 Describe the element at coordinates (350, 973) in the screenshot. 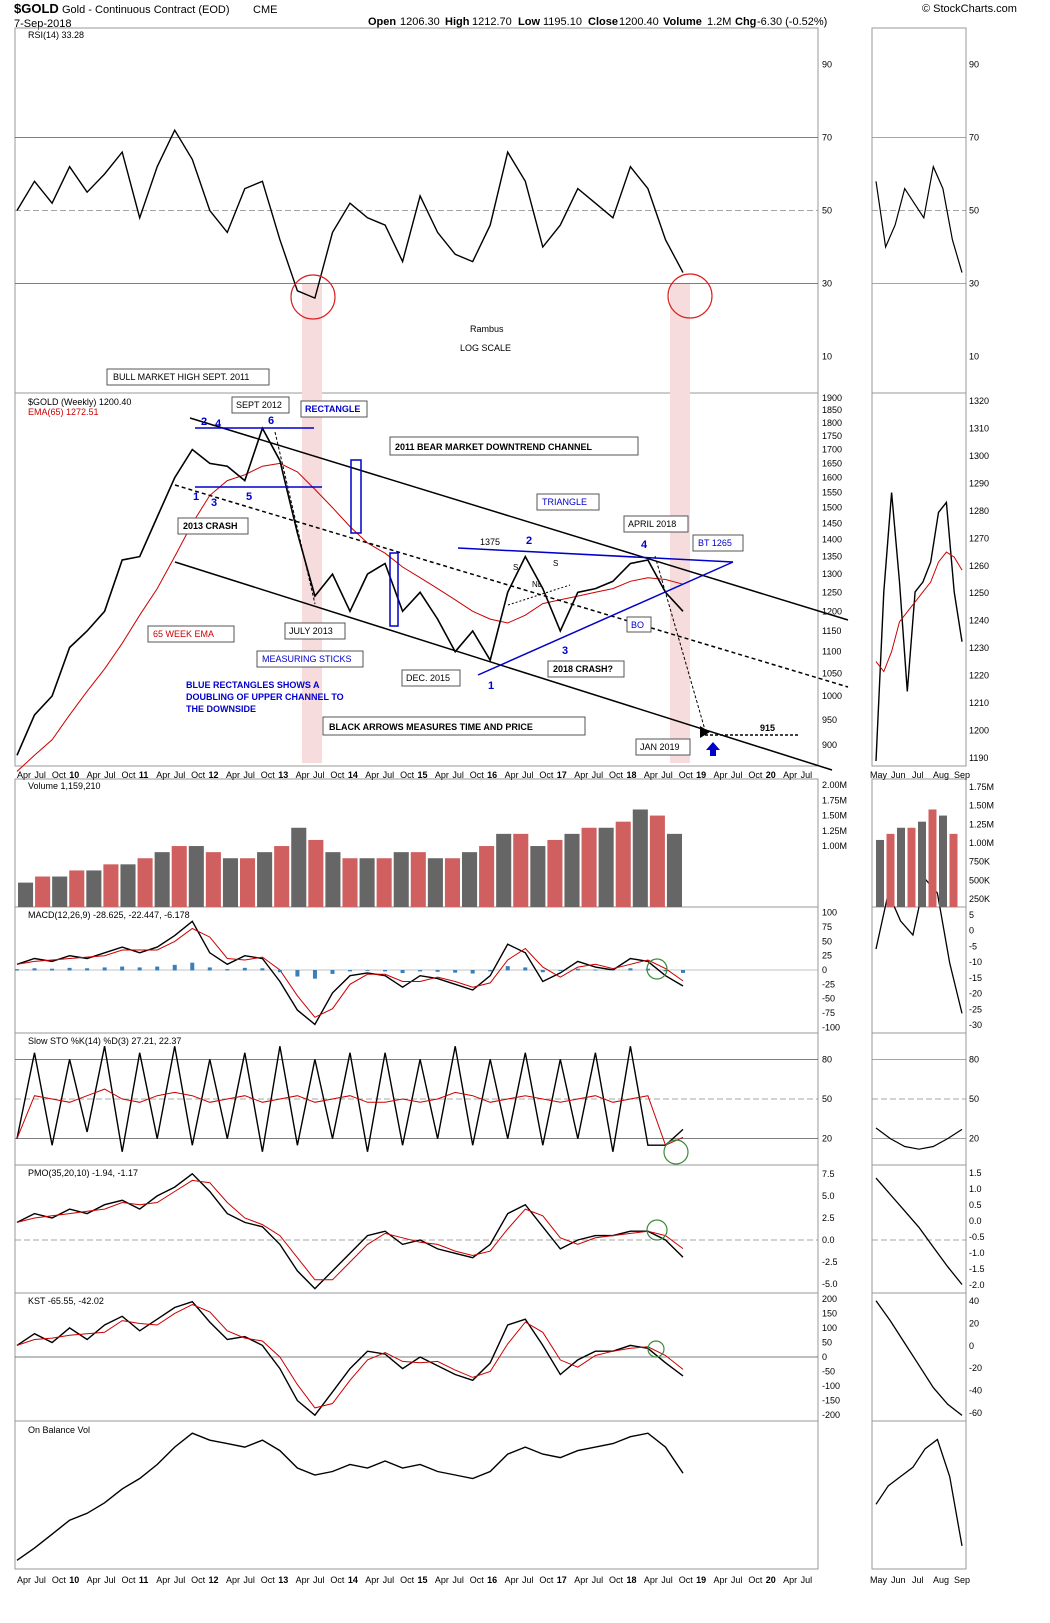

I see `macd-line` at that location.